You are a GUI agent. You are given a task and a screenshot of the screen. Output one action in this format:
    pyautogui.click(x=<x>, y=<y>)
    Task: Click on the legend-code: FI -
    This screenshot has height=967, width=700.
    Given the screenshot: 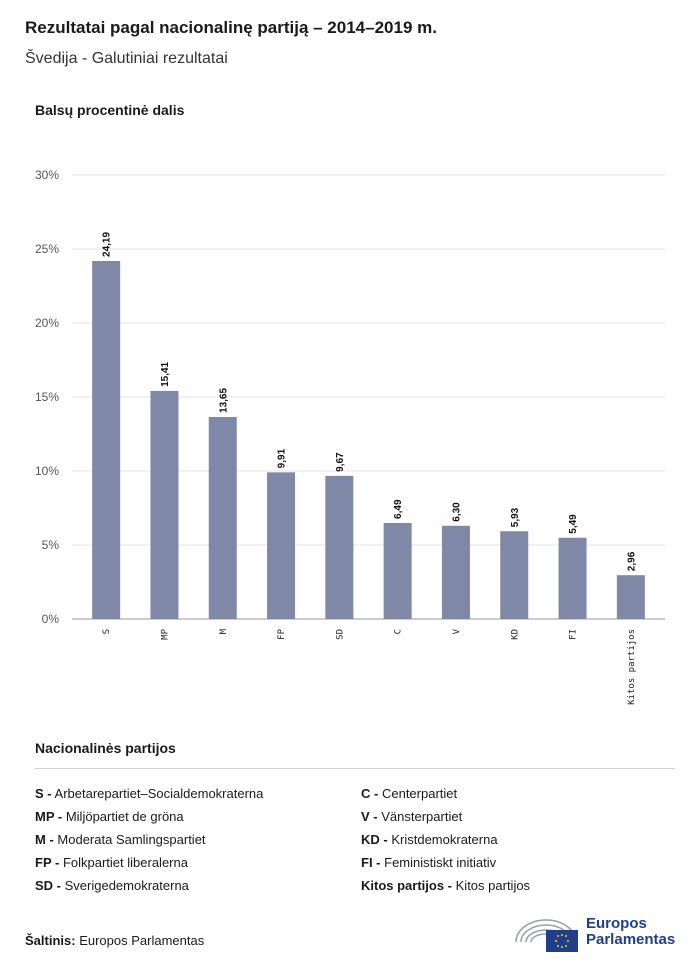 What is the action you would take?
    pyautogui.click(x=371, y=862)
    